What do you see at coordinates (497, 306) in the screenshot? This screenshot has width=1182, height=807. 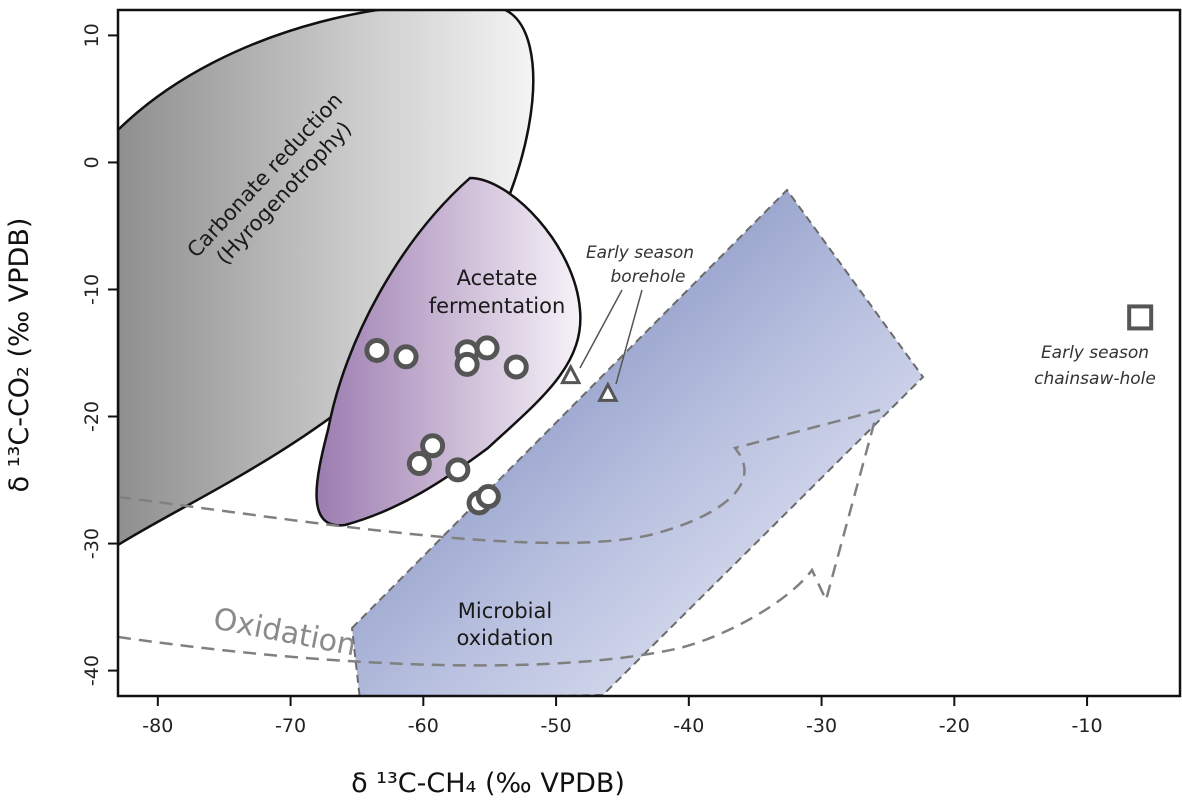 I see `label-acetate-2: fermentation` at bounding box center [497, 306].